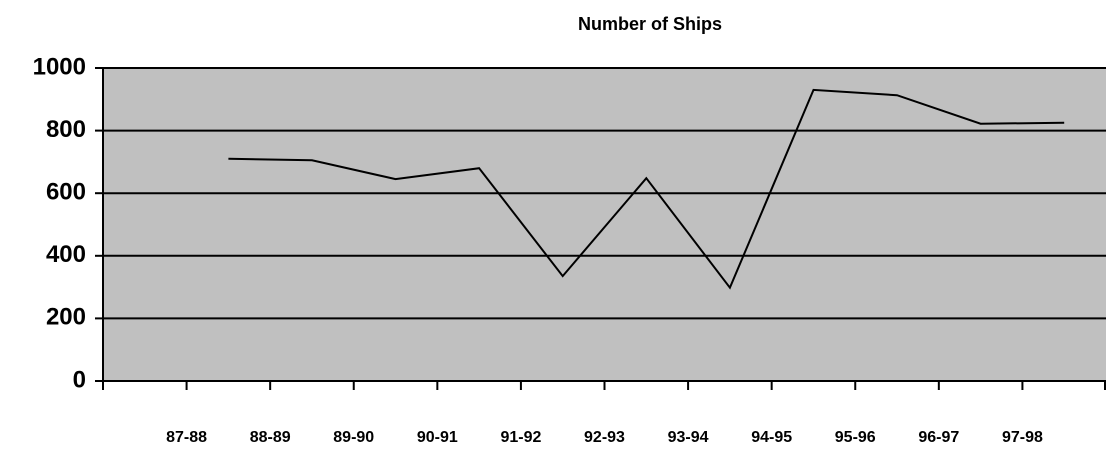 This screenshot has width=1106, height=455. Describe the element at coordinates (270, 437) in the screenshot. I see `x-tick-label: 88-89` at that location.